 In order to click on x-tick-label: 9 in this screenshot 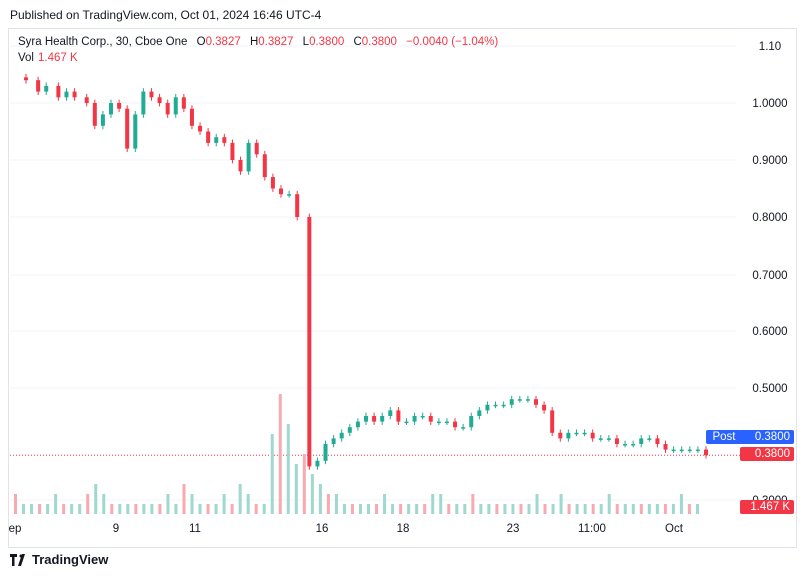, I will do `click(116, 529)`.